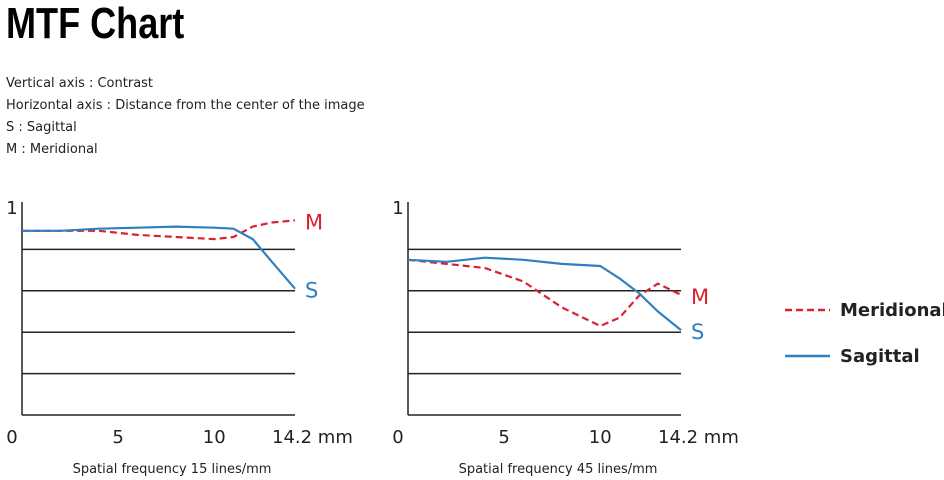 The height and width of the screenshot is (480, 944). I want to click on note: Vertical axis : Contrast, so click(79, 83).